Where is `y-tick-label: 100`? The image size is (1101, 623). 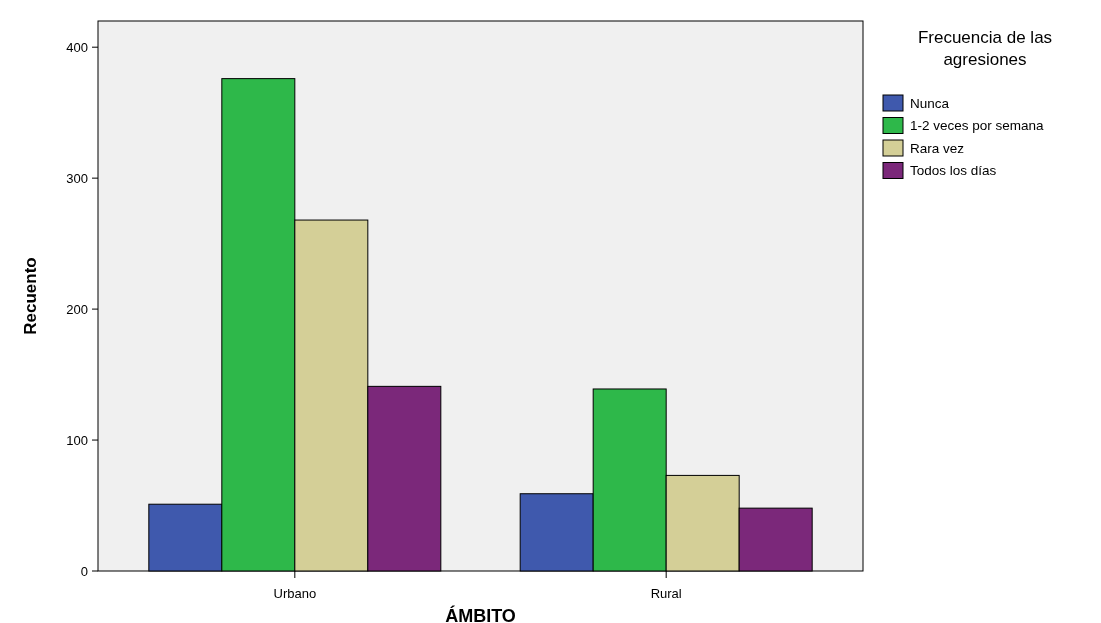
y-tick-label: 100 is located at coordinates (77, 440).